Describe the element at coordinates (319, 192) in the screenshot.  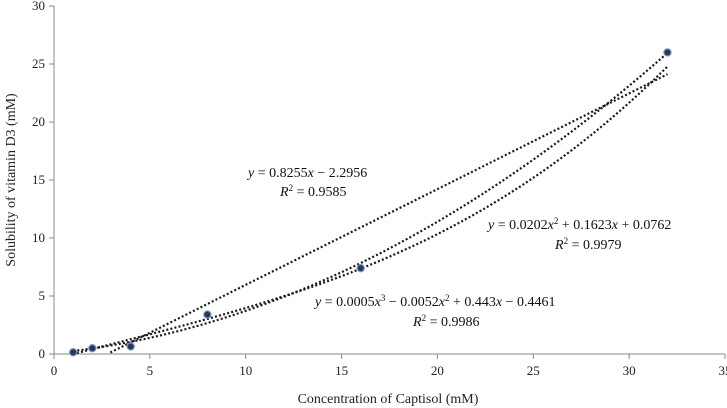
I see `linear-r2-value: = 0.9585` at that location.